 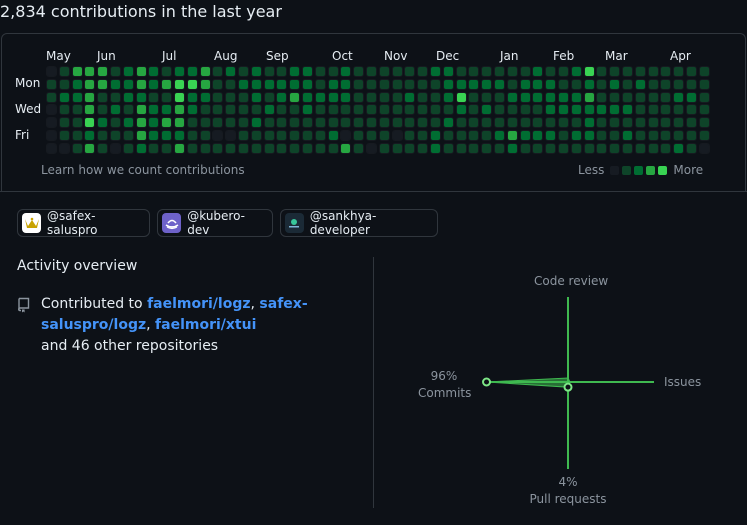 I want to click on org-badge-safex-saluspro: @safex-saluspro, so click(x=83, y=223).